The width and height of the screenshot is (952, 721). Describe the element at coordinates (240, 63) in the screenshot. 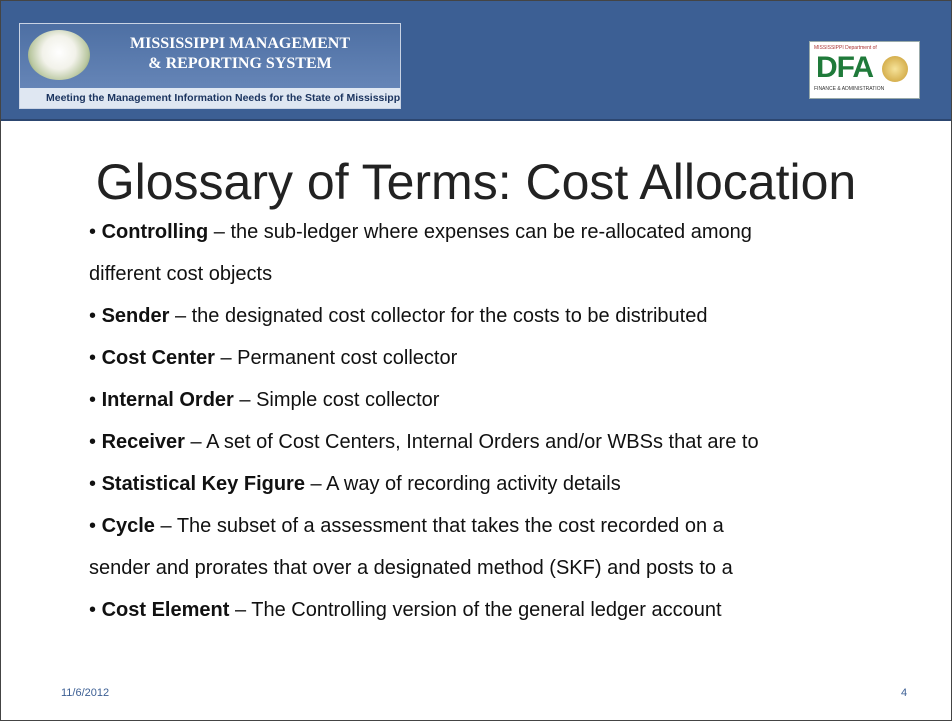

I see `logo-title: & REPORTING SYSTEM` at that location.